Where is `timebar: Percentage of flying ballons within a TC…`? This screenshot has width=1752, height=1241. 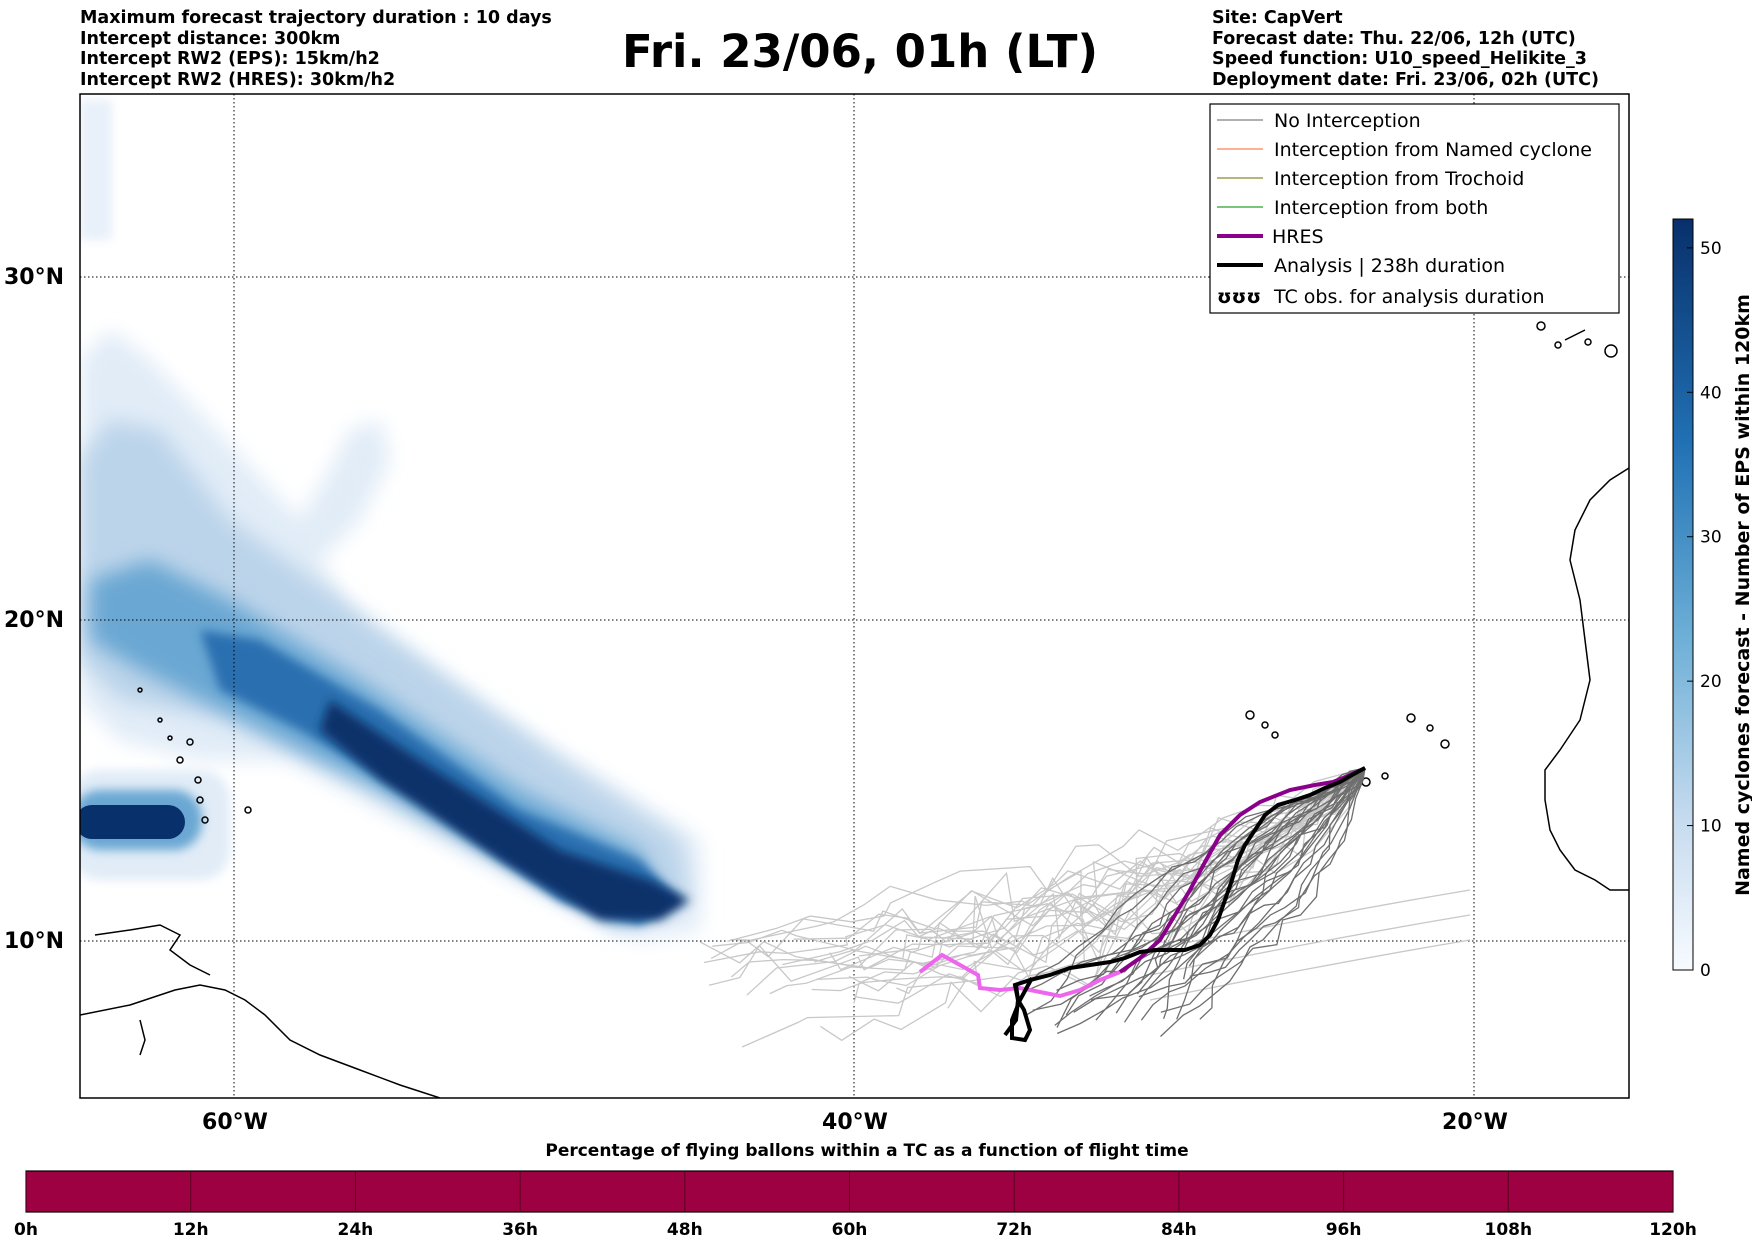
timebar: Percentage of flying ballons within a TC… is located at coordinates (855, 1190).